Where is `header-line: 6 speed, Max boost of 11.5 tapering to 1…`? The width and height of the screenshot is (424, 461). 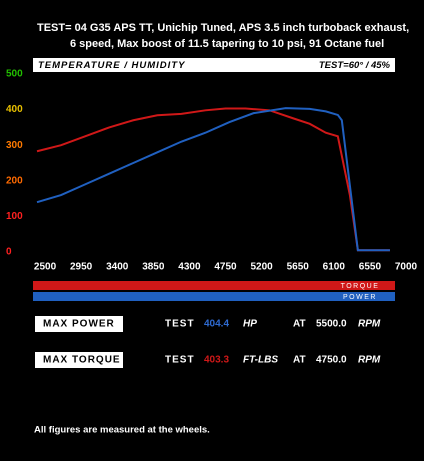
header-line: 6 speed, Max boost of 11.5 tapering to 1… is located at coordinates (227, 44).